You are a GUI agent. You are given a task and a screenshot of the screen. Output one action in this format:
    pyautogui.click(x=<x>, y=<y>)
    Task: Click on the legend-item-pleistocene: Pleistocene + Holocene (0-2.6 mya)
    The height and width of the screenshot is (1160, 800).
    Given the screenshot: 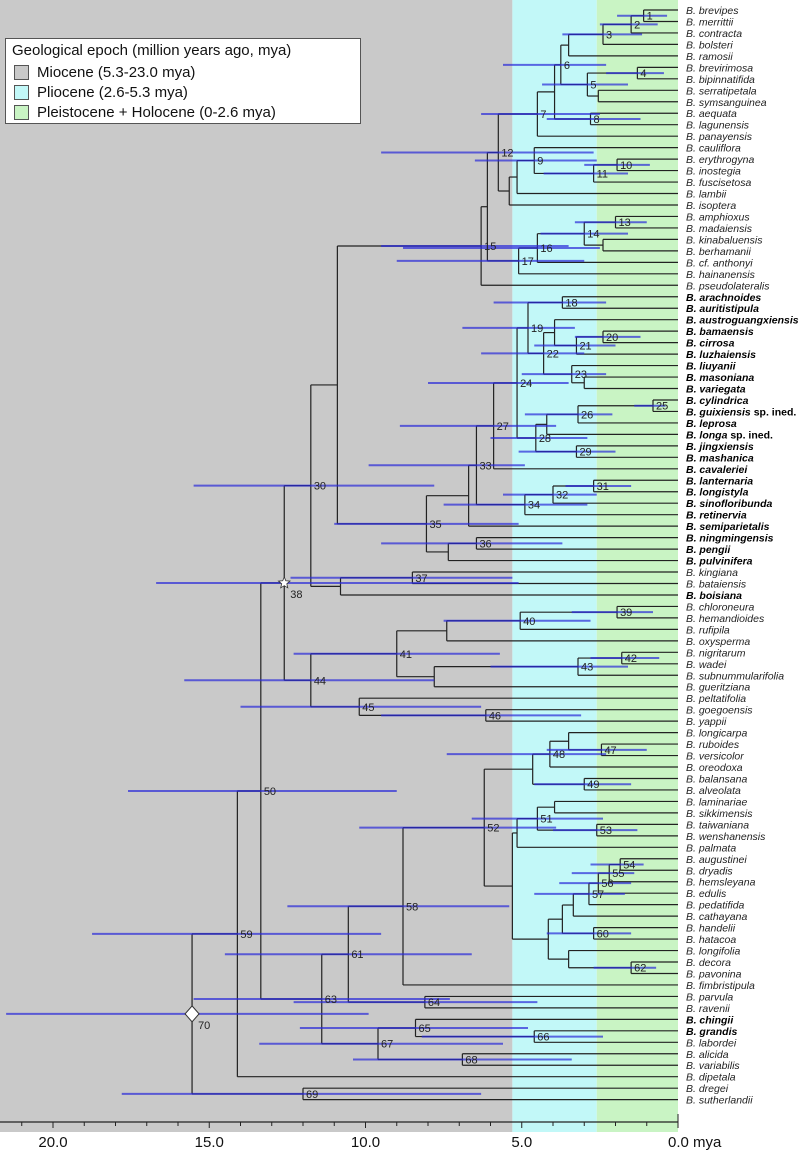 What is the action you would take?
    pyautogui.click(x=183, y=112)
    